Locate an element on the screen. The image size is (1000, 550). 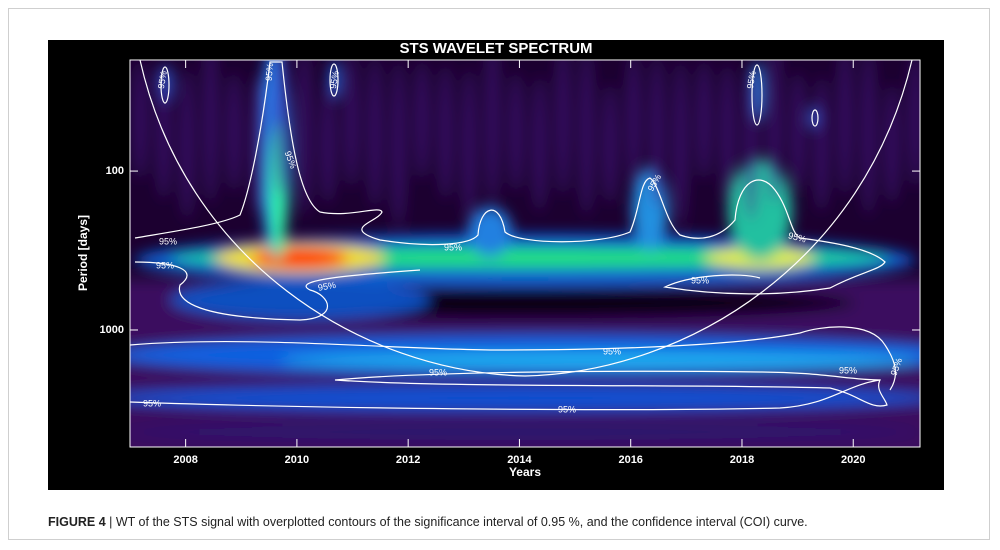
x-axis-label: Years is located at coordinates (525, 472).